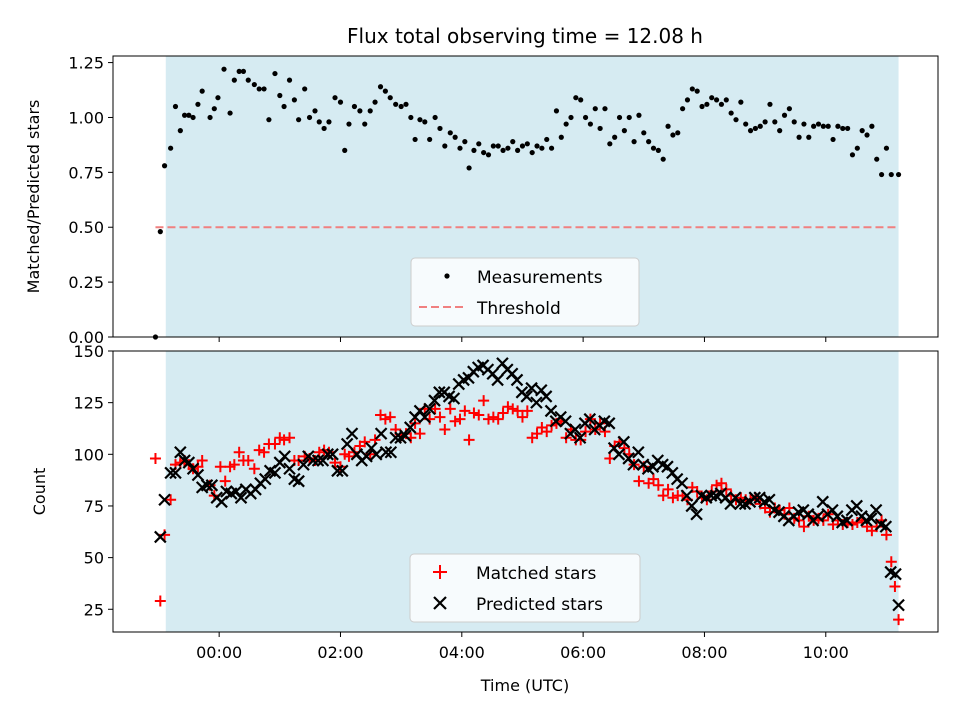 The image size is (960, 720). I want to click on y-tick-label: 150, so click(88, 351).